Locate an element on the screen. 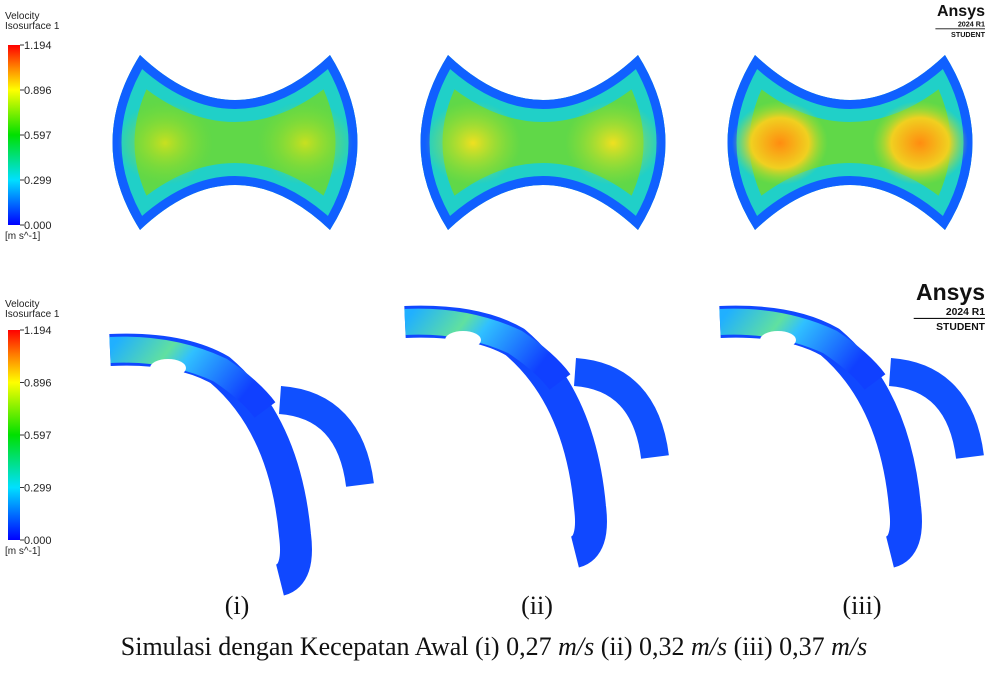 Image resolution: width=989 pixels, height=674 pixels. ansys-logo: Ansys 2024 R1 STUDENT is located at coordinates (949, 306).